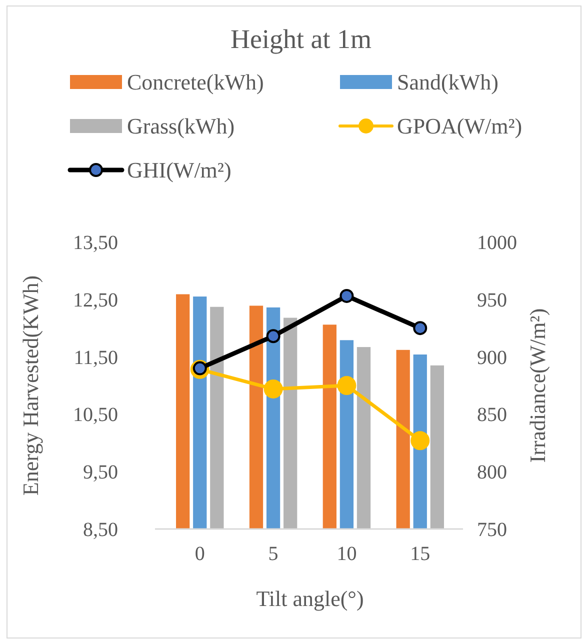  I want to click on y-tick-label: 9,50, so click(100, 473).